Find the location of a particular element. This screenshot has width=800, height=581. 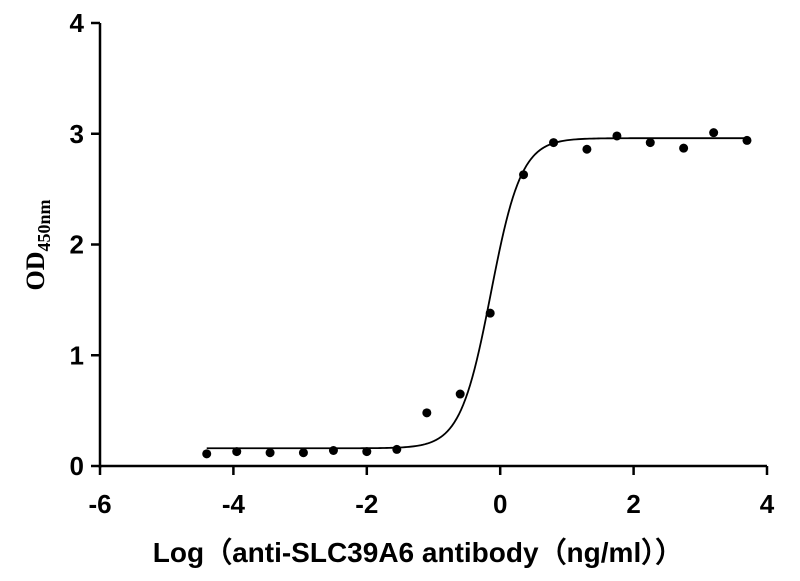

x-tick-label: 4 is located at coordinates (767, 504).